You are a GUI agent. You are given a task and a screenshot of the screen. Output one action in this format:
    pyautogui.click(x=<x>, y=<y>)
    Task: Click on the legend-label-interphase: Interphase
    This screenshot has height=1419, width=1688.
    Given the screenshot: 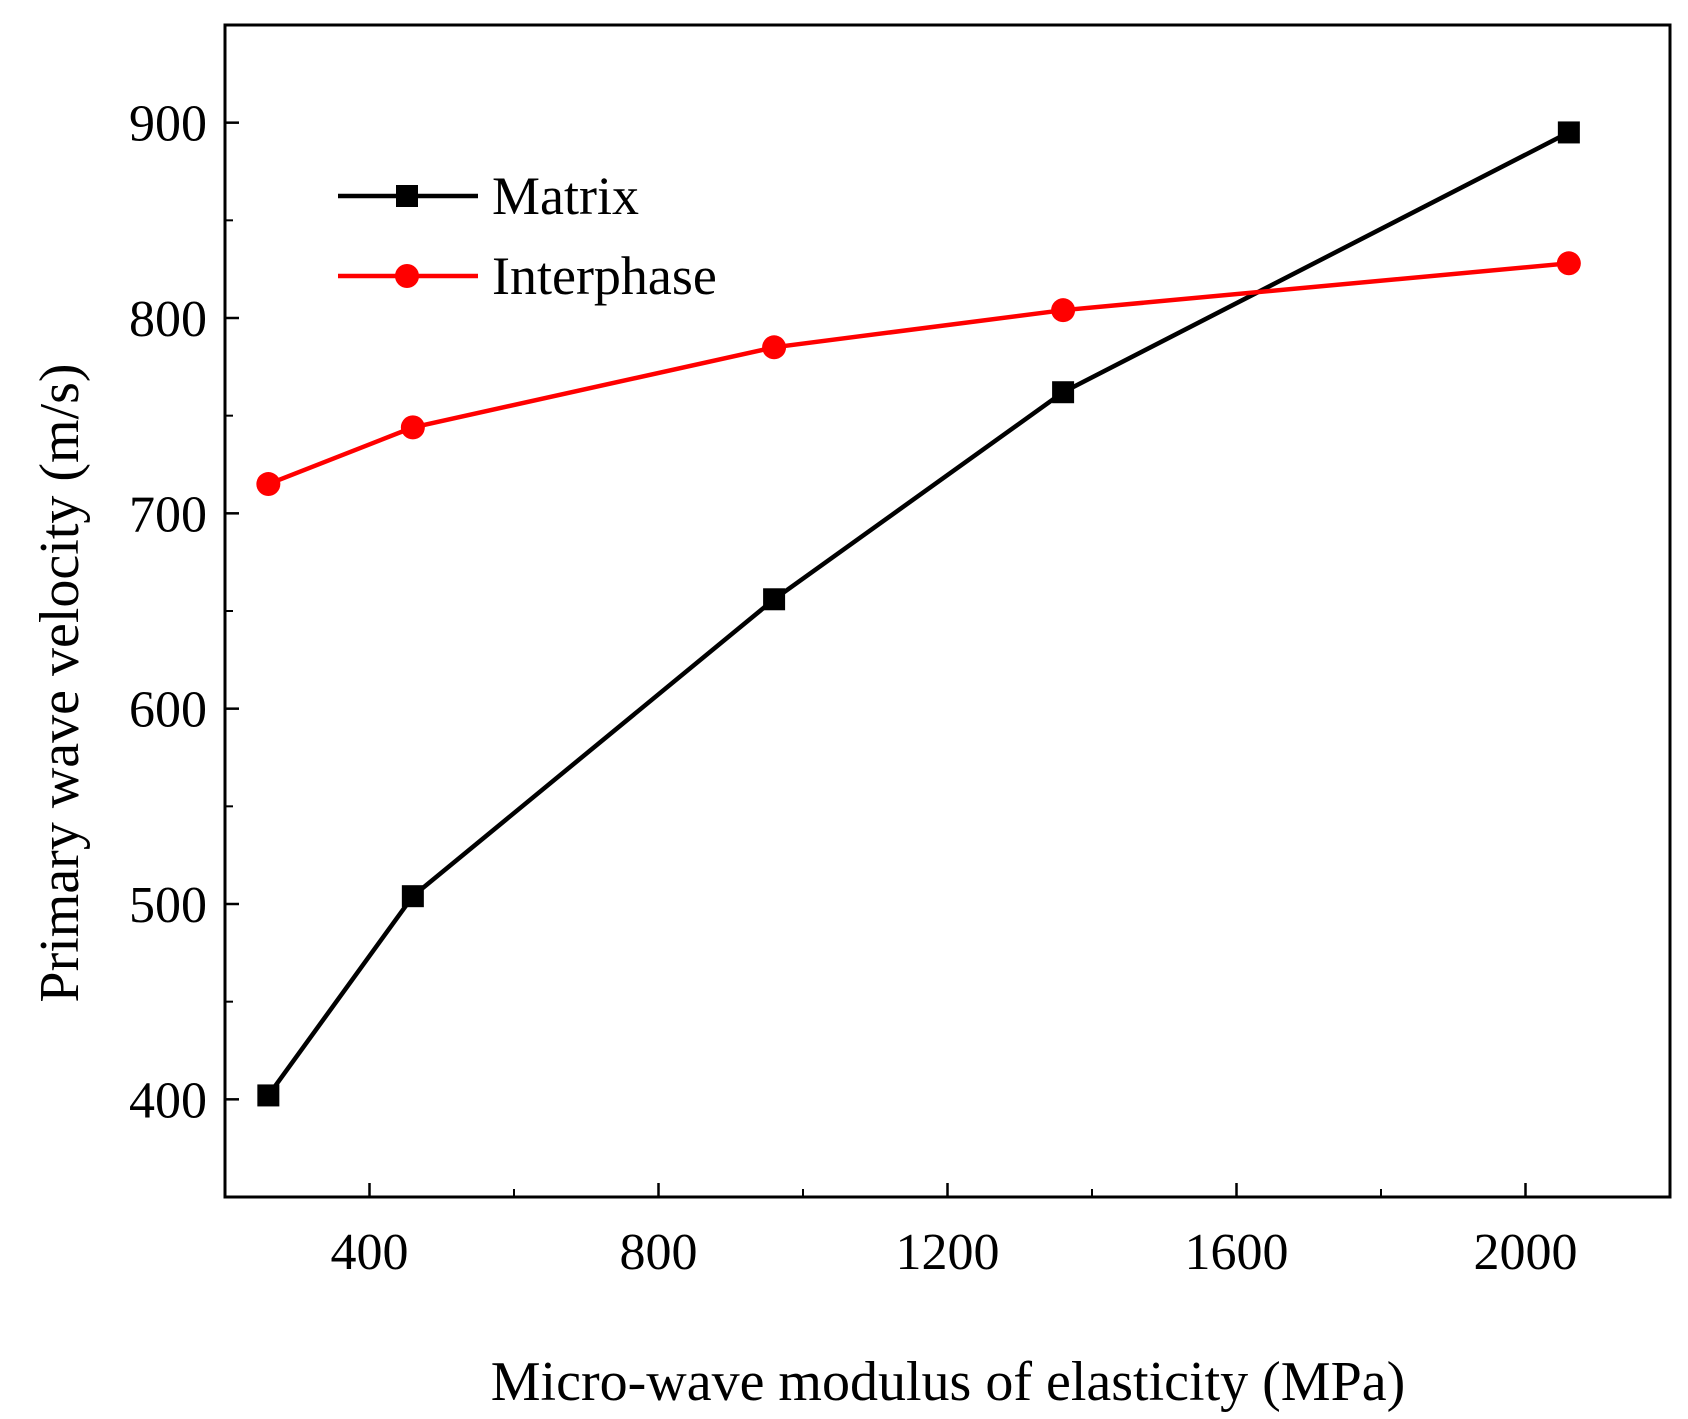 What is the action you would take?
    pyautogui.click(x=604, y=276)
    